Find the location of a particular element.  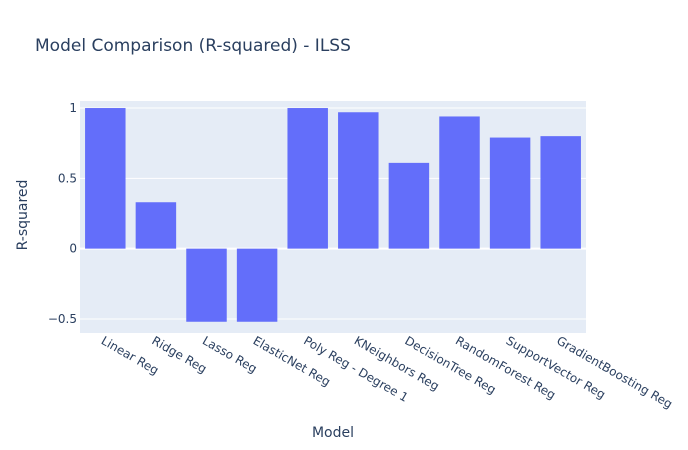

y-axis-title: R-squared is located at coordinates (23, 215).